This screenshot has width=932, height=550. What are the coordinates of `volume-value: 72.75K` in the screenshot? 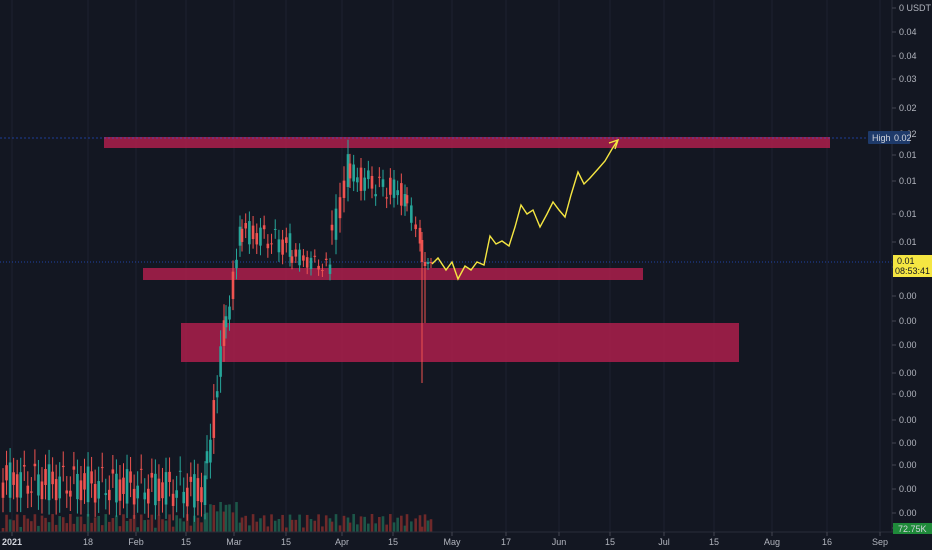 It's located at (912, 529).